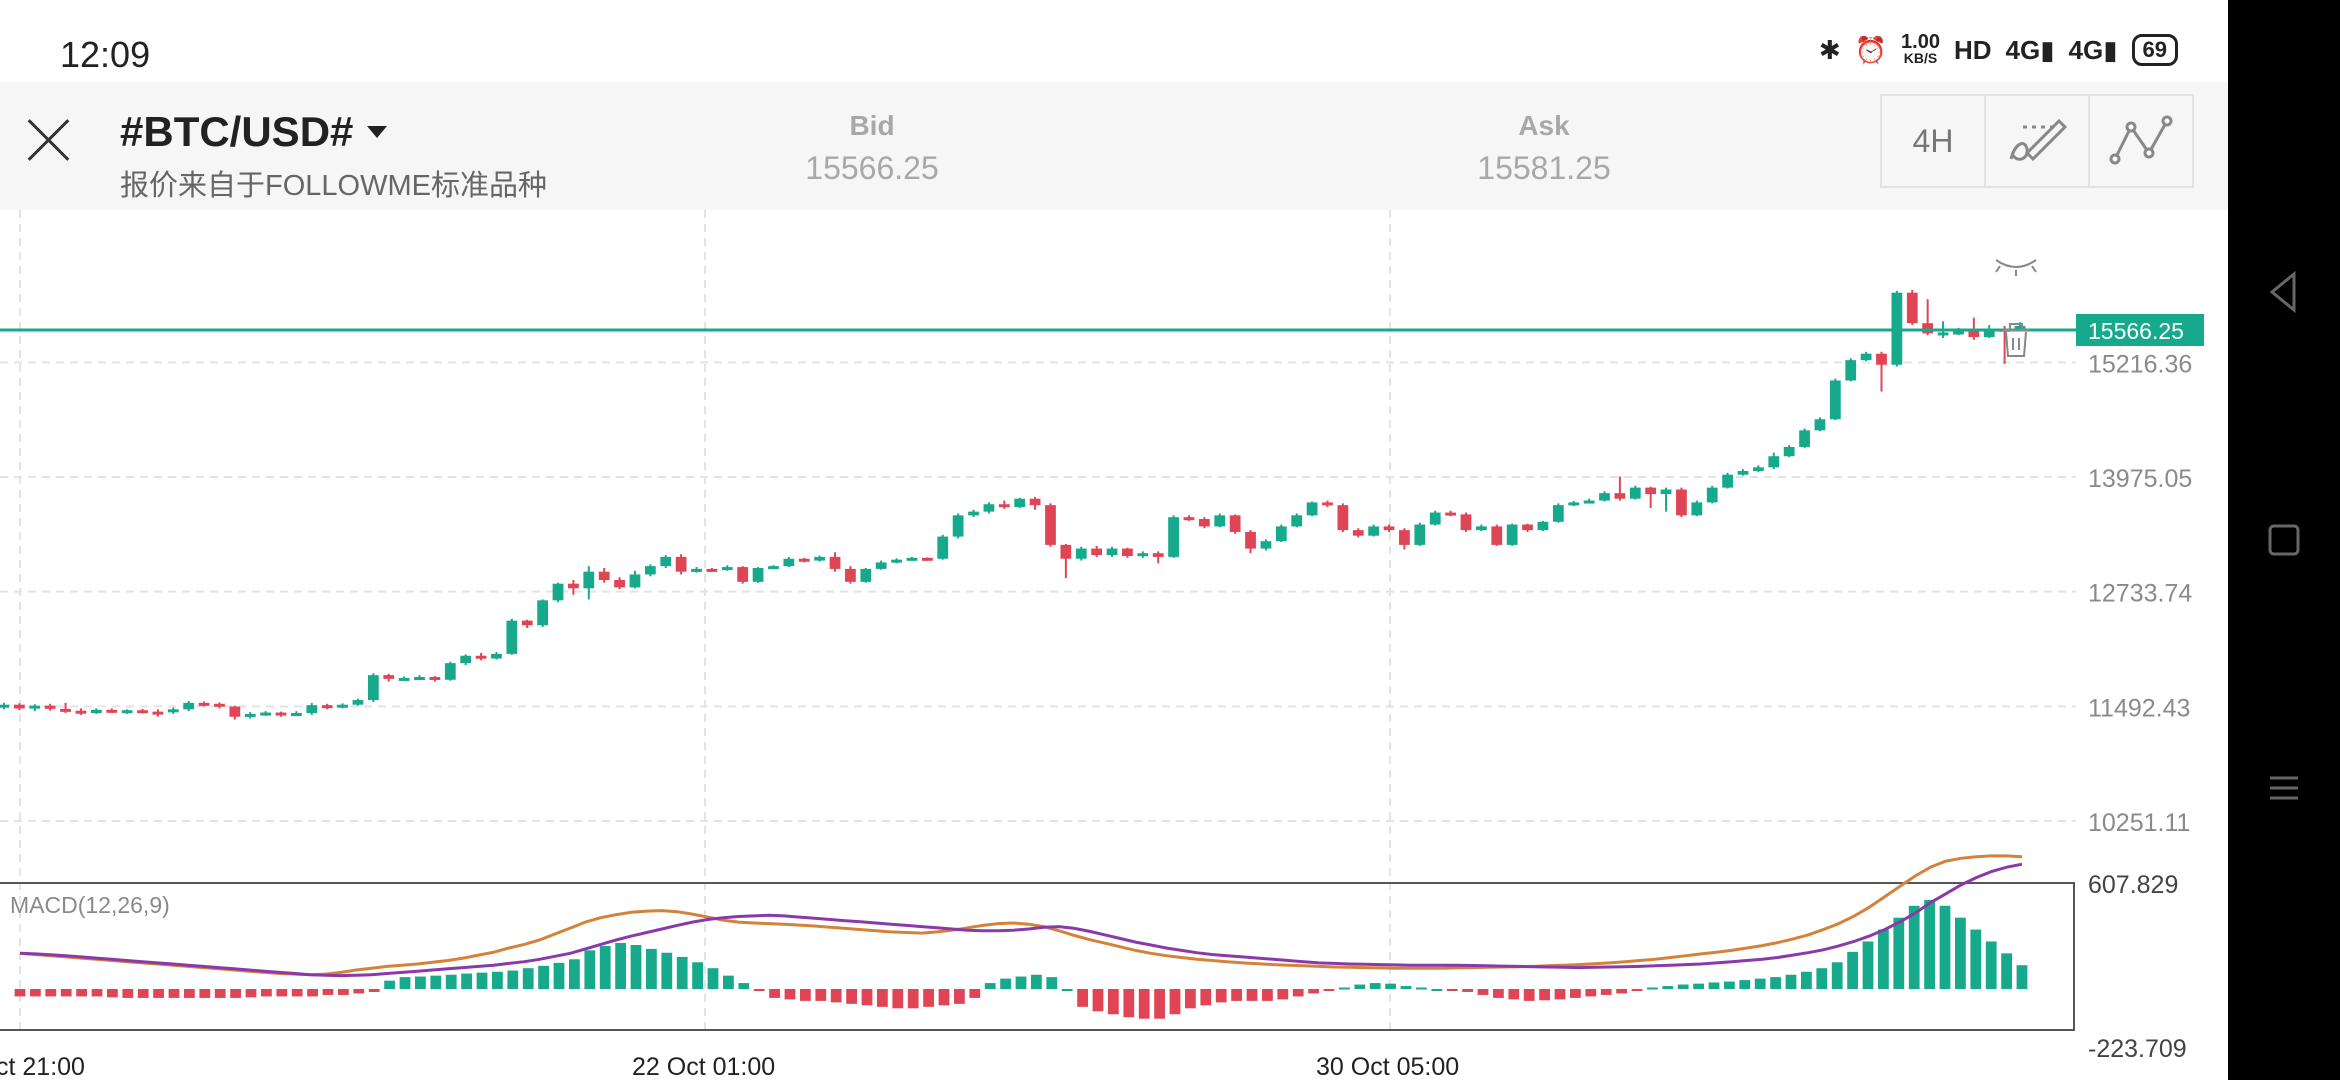  I want to click on hd-label: HD, so click(1972, 49).